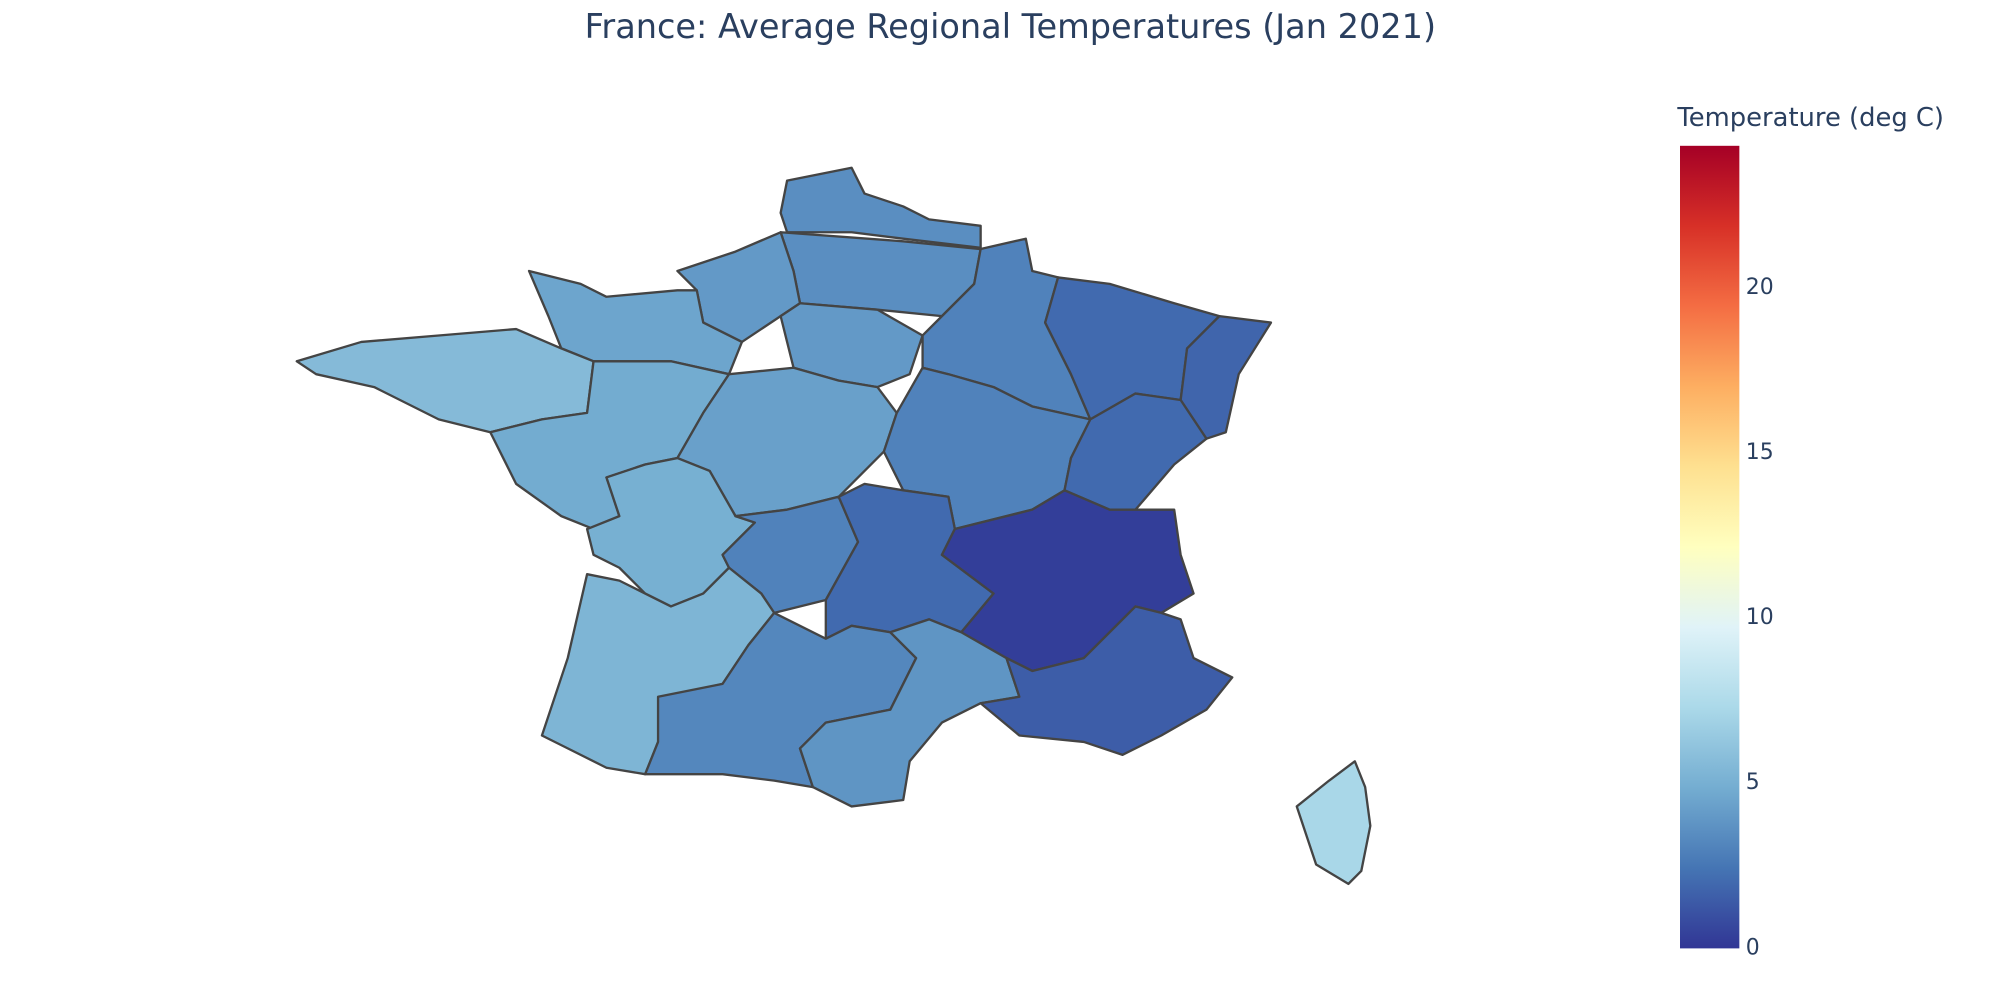 The height and width of the screenshot is (1000, 2000). Describe the element at coordinates (1760, 452) in the screenshot. I see `colorbar-tick-label: 15` at that location.